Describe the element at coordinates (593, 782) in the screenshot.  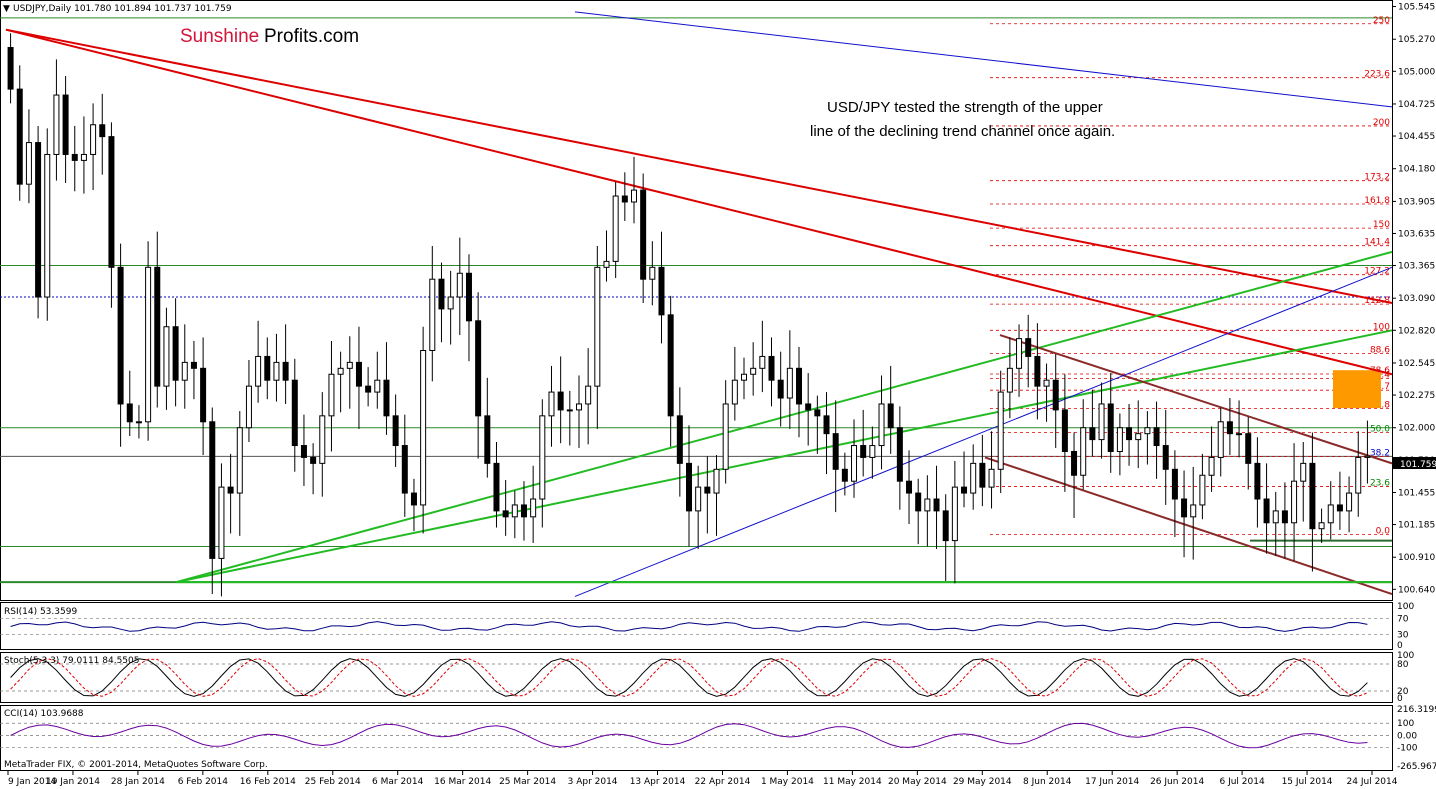
I see `date-tick-label: 3 Apr 2014` at that location.